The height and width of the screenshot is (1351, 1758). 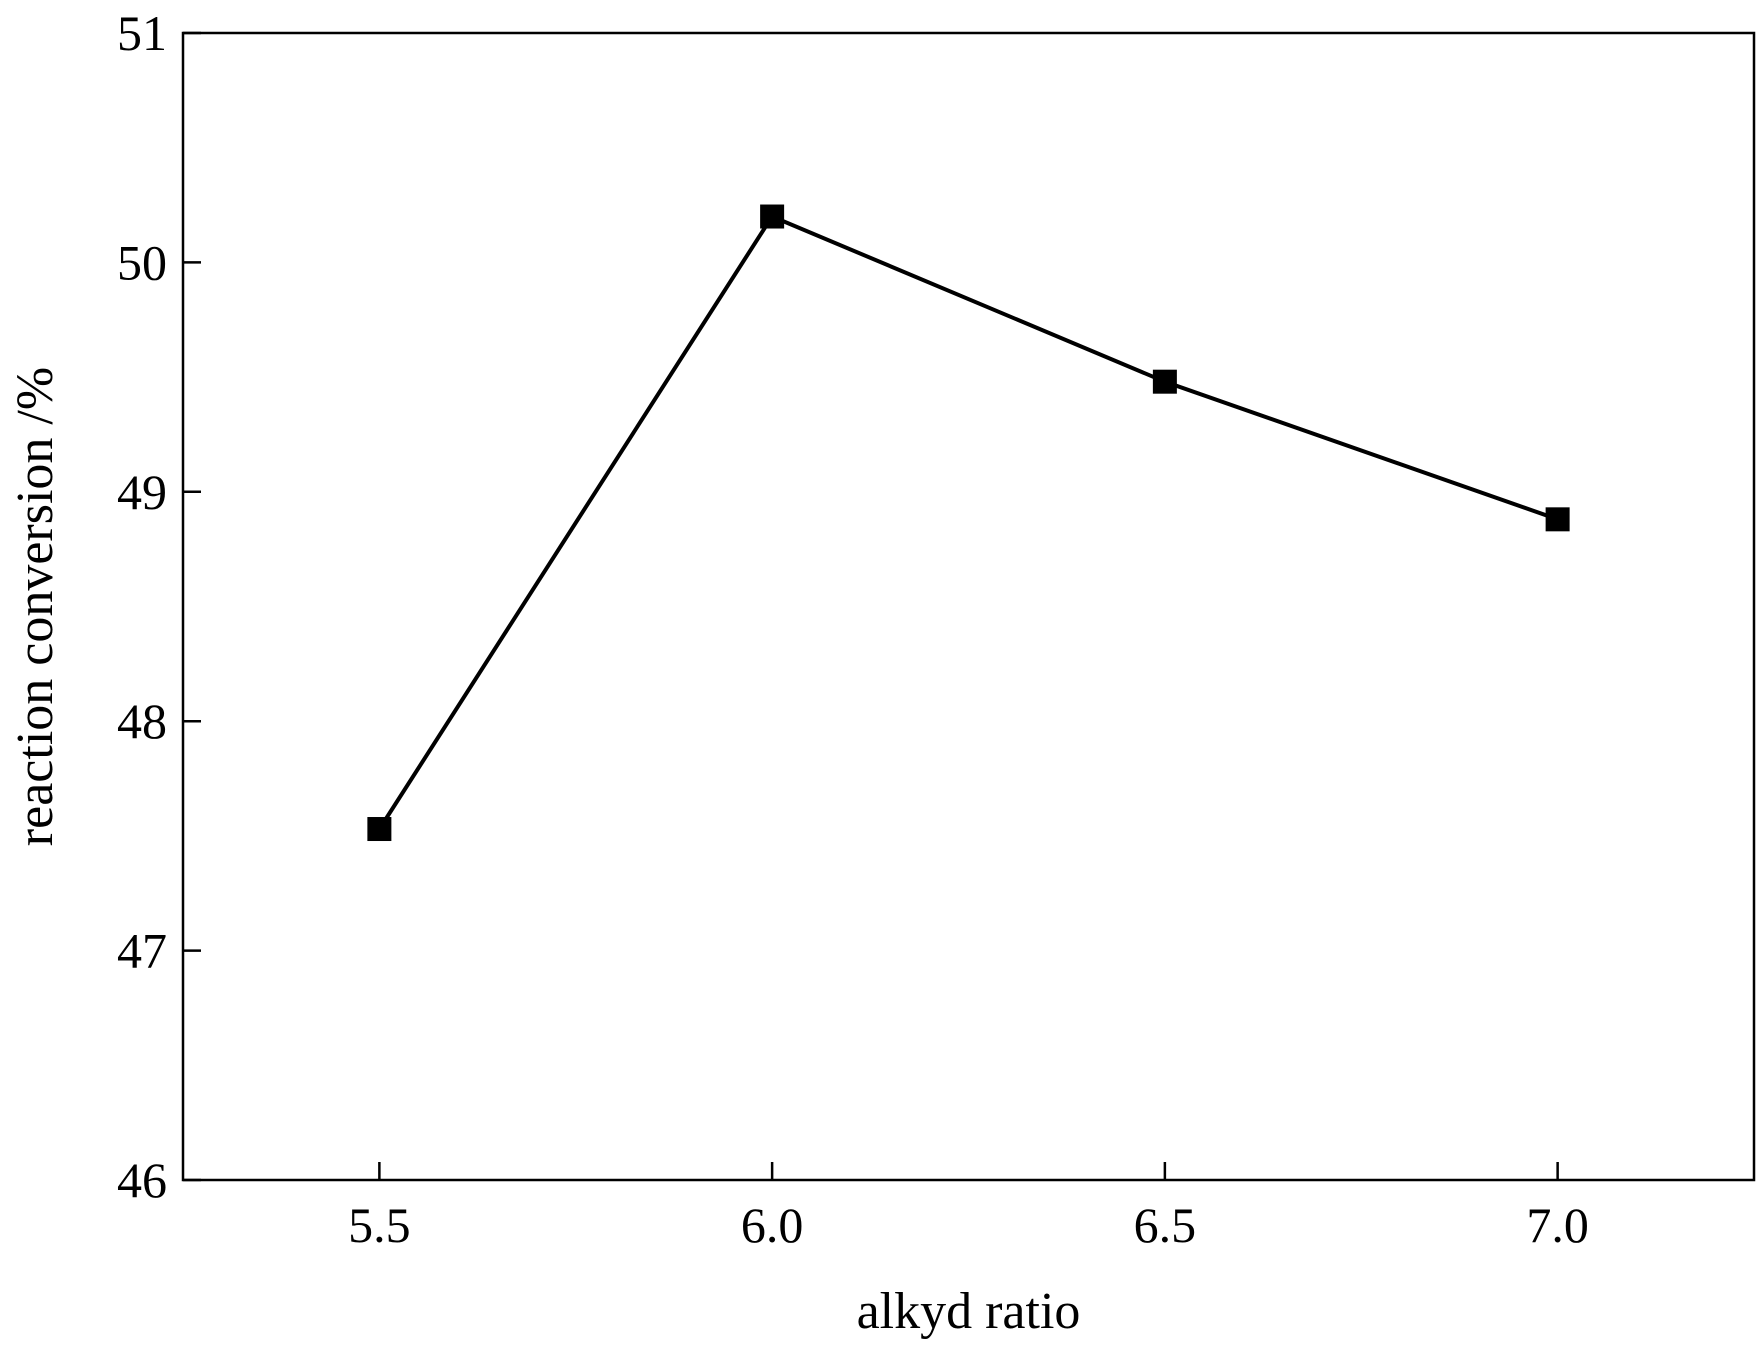 What do you see at coordinates (142, 951) in the screenshot?
I see `y-tick-label: 47` at bounding box center [142, 951].